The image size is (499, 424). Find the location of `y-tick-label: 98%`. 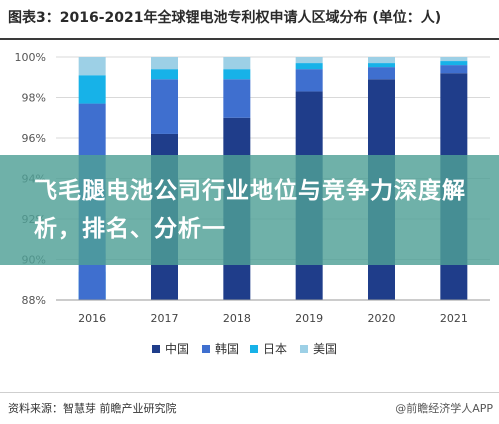

y-tick-label: 98% is located at coordinates (34, 98).